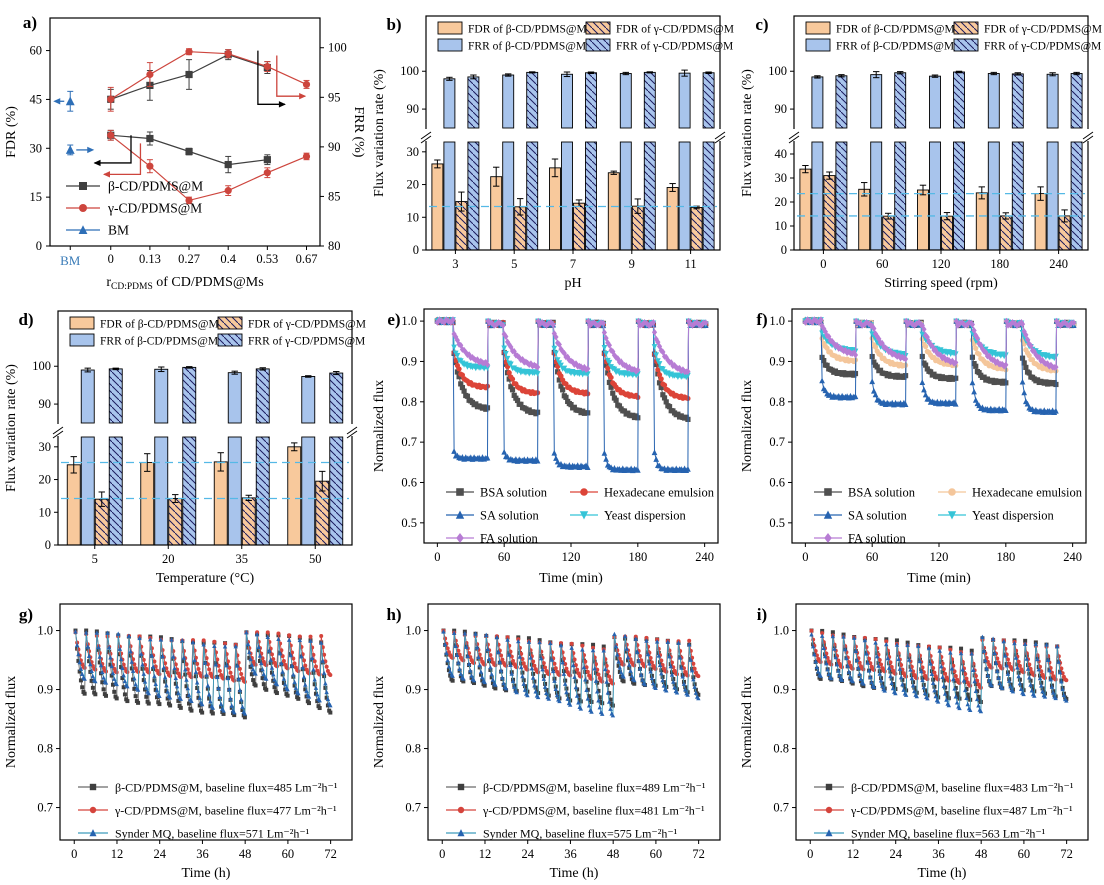 The image size is (1104, 885). I want to click on x-tick-label: 48, so click(981, 854).